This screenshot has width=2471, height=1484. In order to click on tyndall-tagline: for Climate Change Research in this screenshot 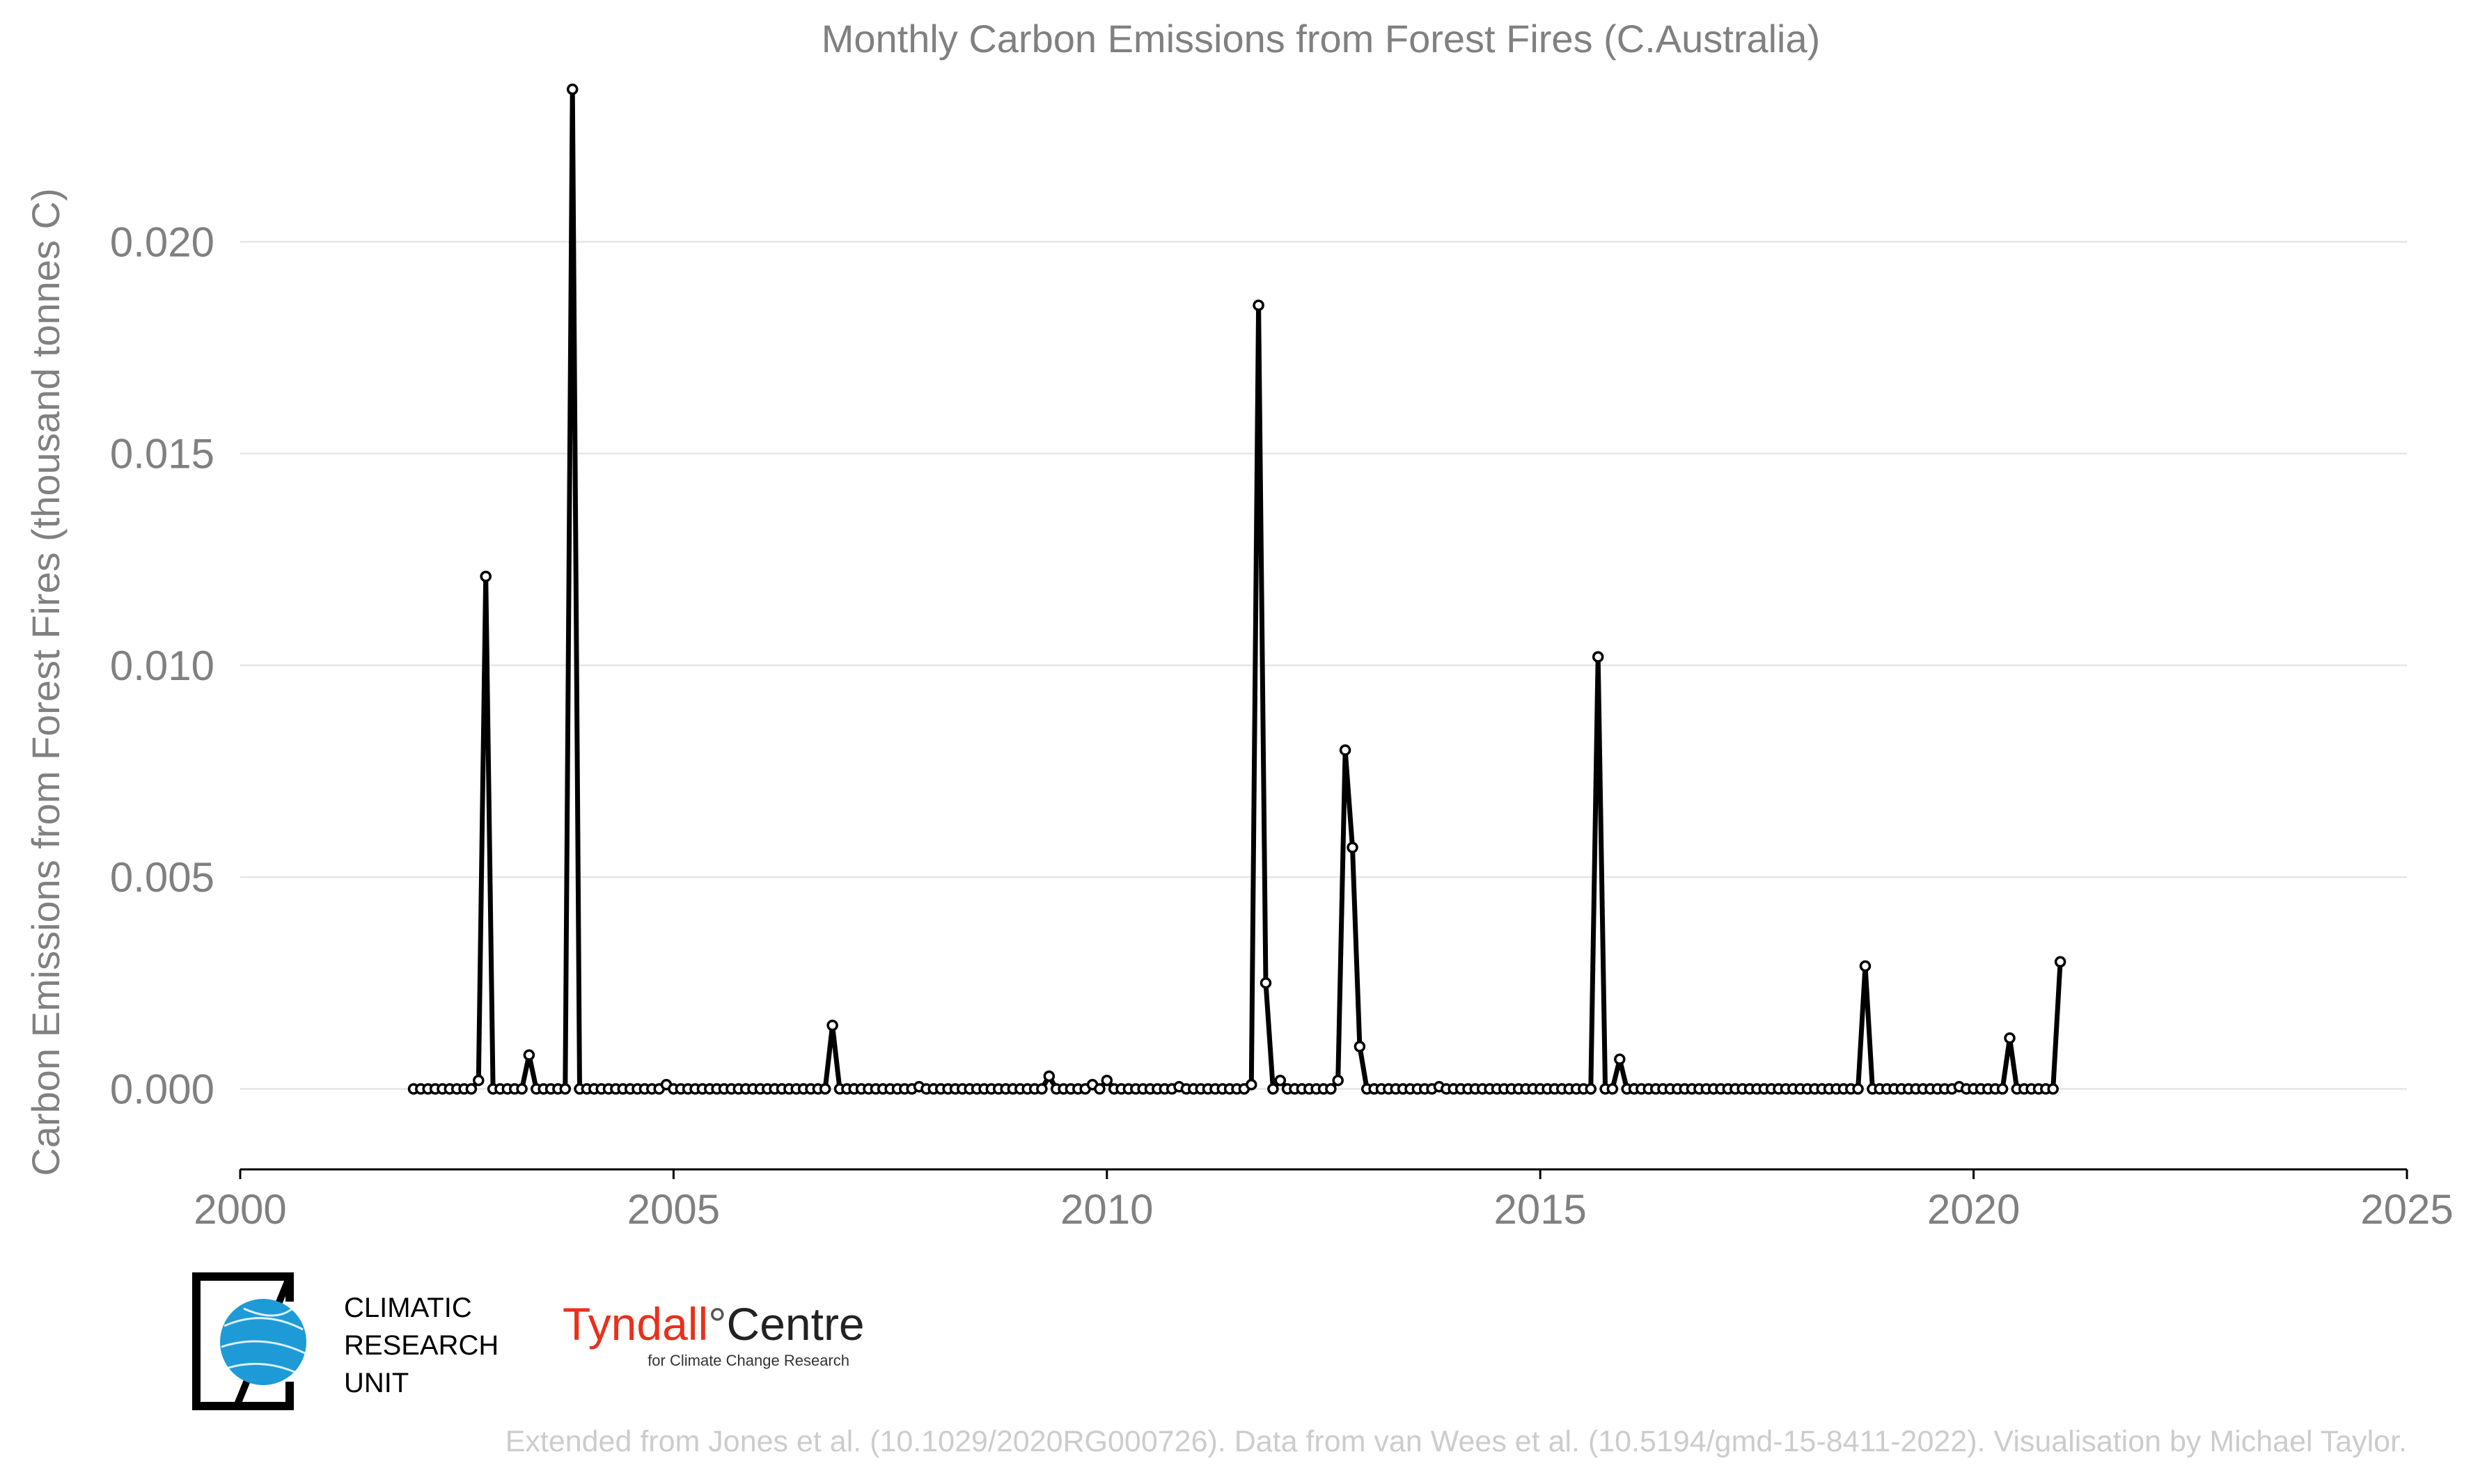, I will do `click(748, 1360)`.